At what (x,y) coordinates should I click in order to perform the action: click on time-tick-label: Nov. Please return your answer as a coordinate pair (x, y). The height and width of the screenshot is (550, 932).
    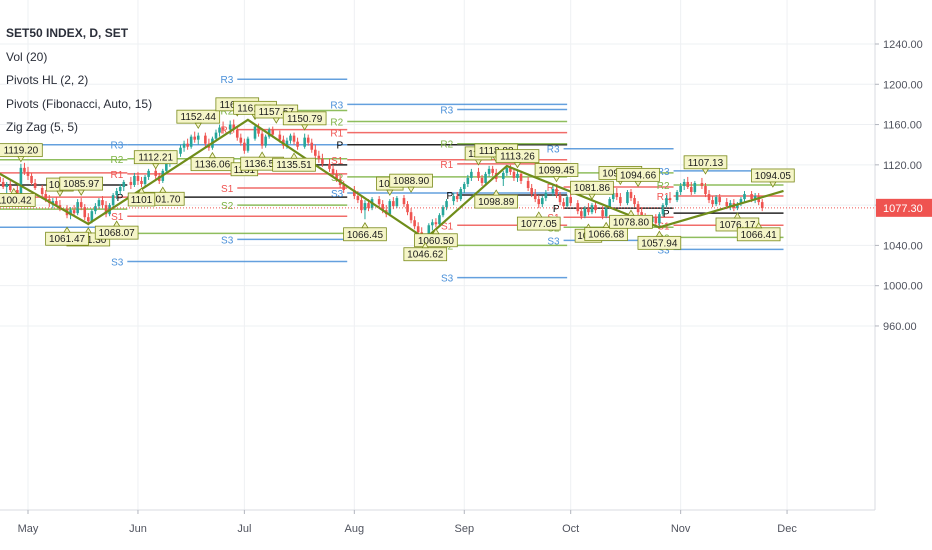
    Looking at the image, I should click on (681, 529).